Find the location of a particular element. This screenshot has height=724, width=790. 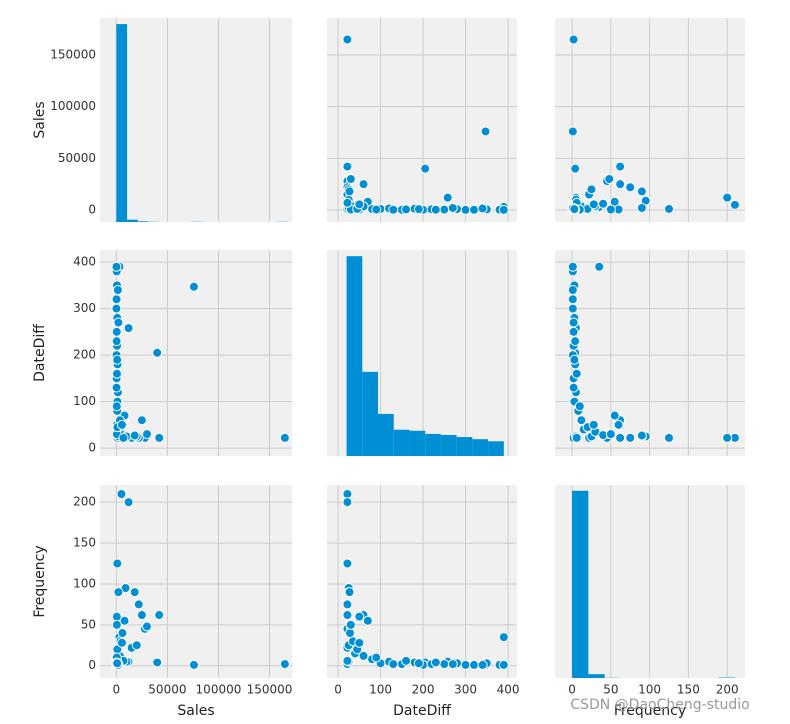

x-tick-label: 50000 is located at coordinates (167, 690).